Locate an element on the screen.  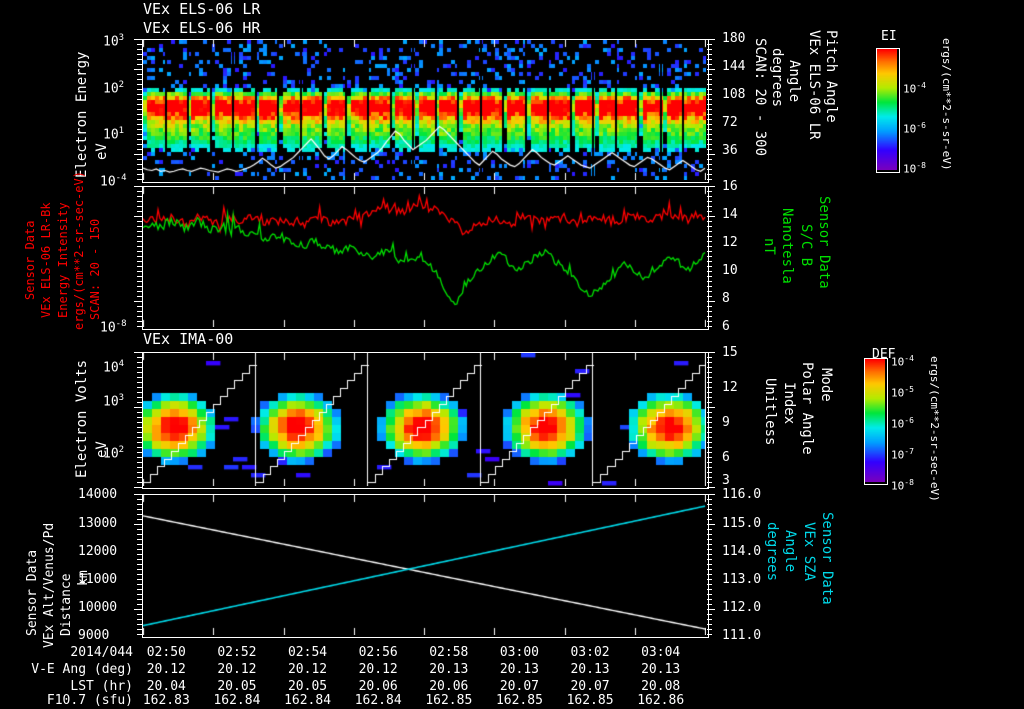
panel3-right-tick-12: 12 is located at coordinates (730, 387).